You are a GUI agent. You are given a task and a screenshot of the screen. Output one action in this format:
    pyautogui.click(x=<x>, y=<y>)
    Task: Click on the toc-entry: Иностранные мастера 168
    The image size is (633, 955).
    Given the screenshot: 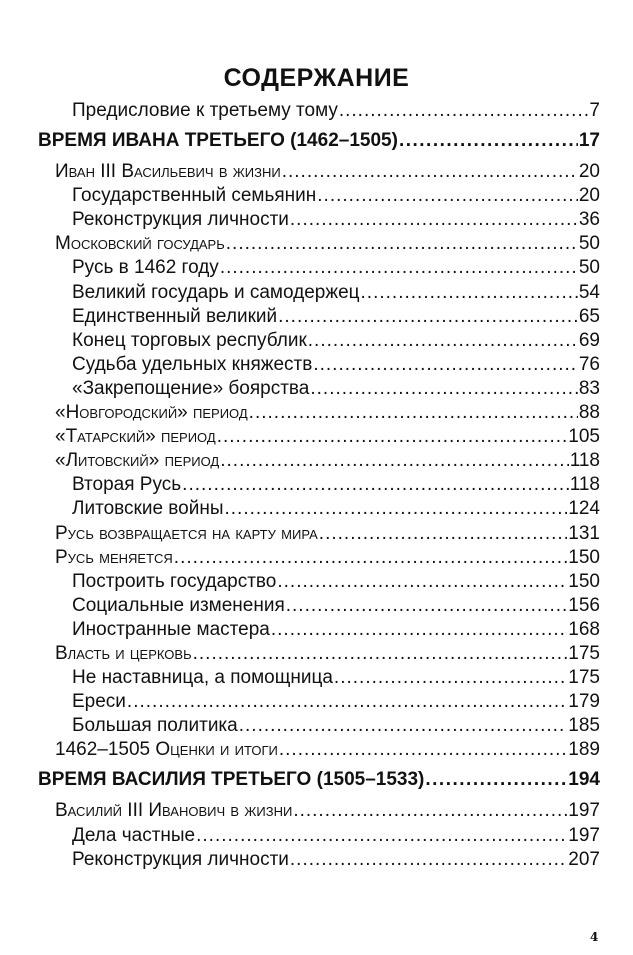 What is the action you would take?
    pyautogui.click(x=319, y=631)
    